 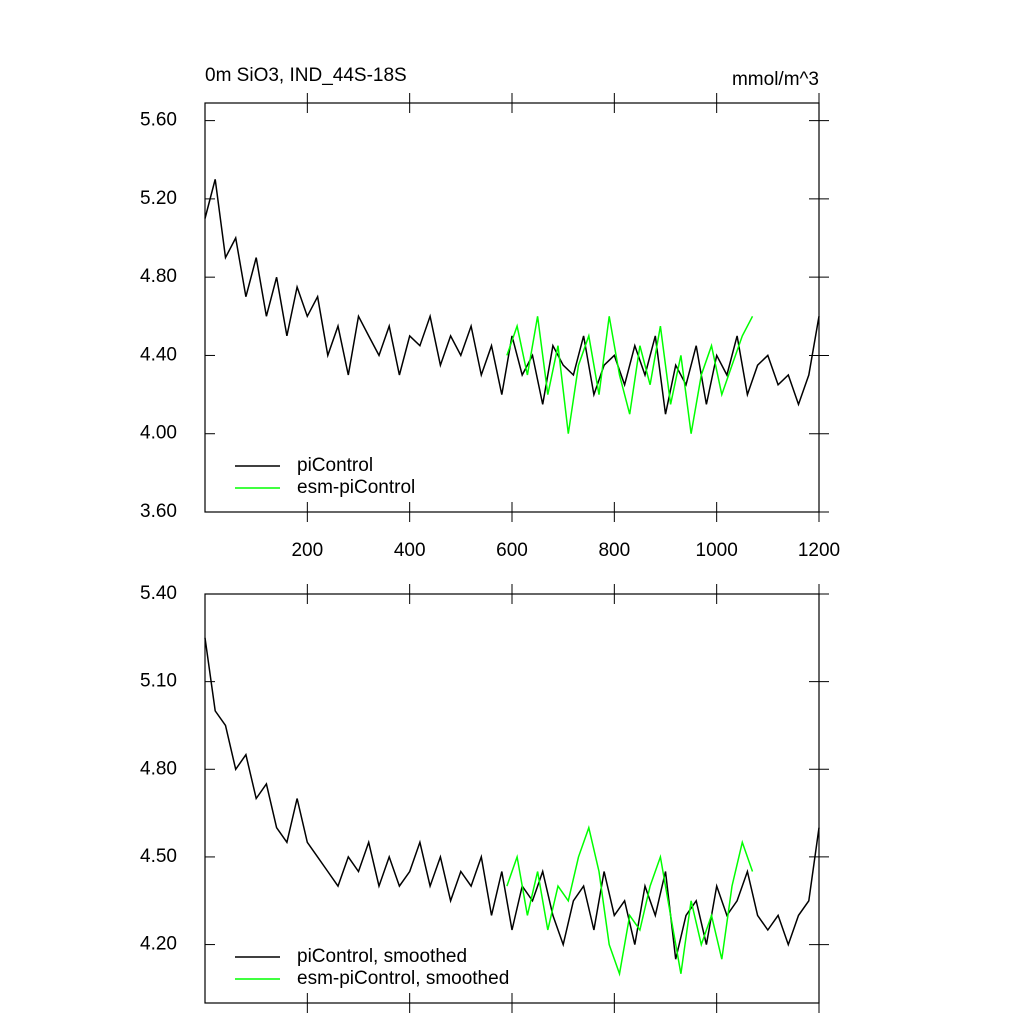 What do you see at coordinates (158, 354) in the screenshot?
I see `y-tick-label: 4.40` at bounding box center [158, 354].